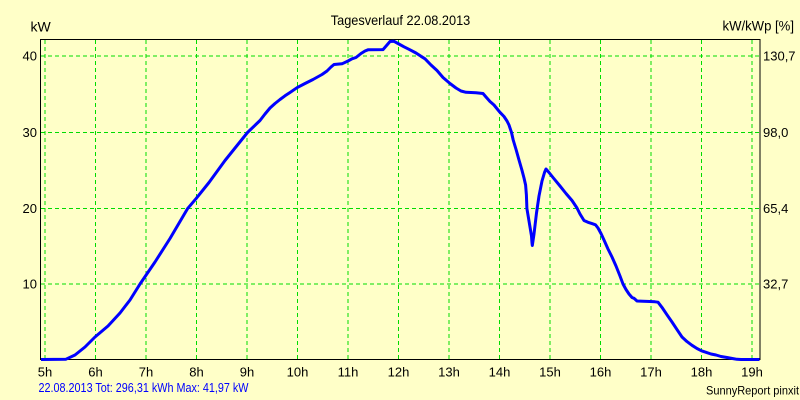 The height and width of the screenshot is (400, 800). Describe the element at coordinates (45, 372) in the screenshot. I see `svg-text: 5h` at that location.